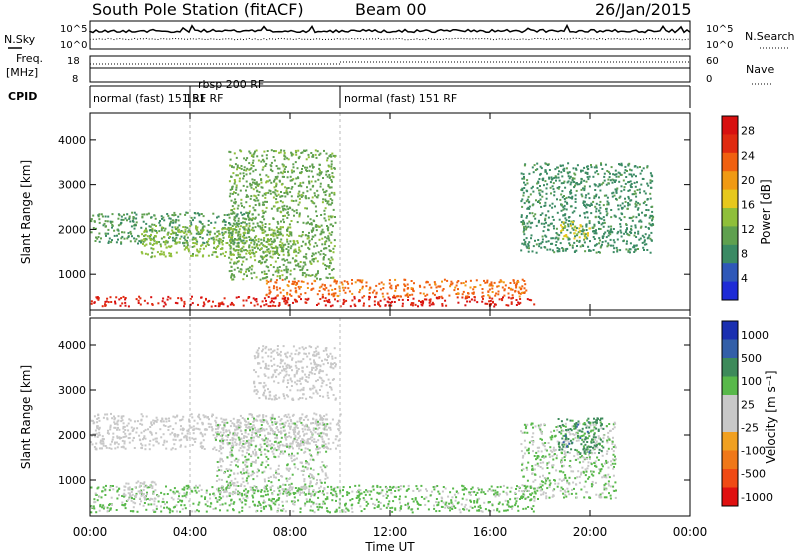 This screenshot has width=800, height=554. Describe the element at coordinates (73, 61) in the screenshot. I see `freq-tick-top: 18` at that location.